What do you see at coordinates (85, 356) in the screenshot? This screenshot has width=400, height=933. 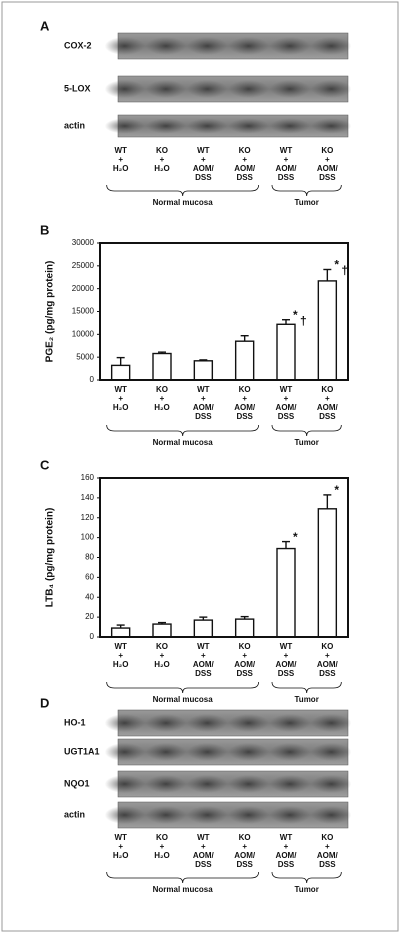 I see `y-tick-label: 5000` at bounding box center [85, 356].